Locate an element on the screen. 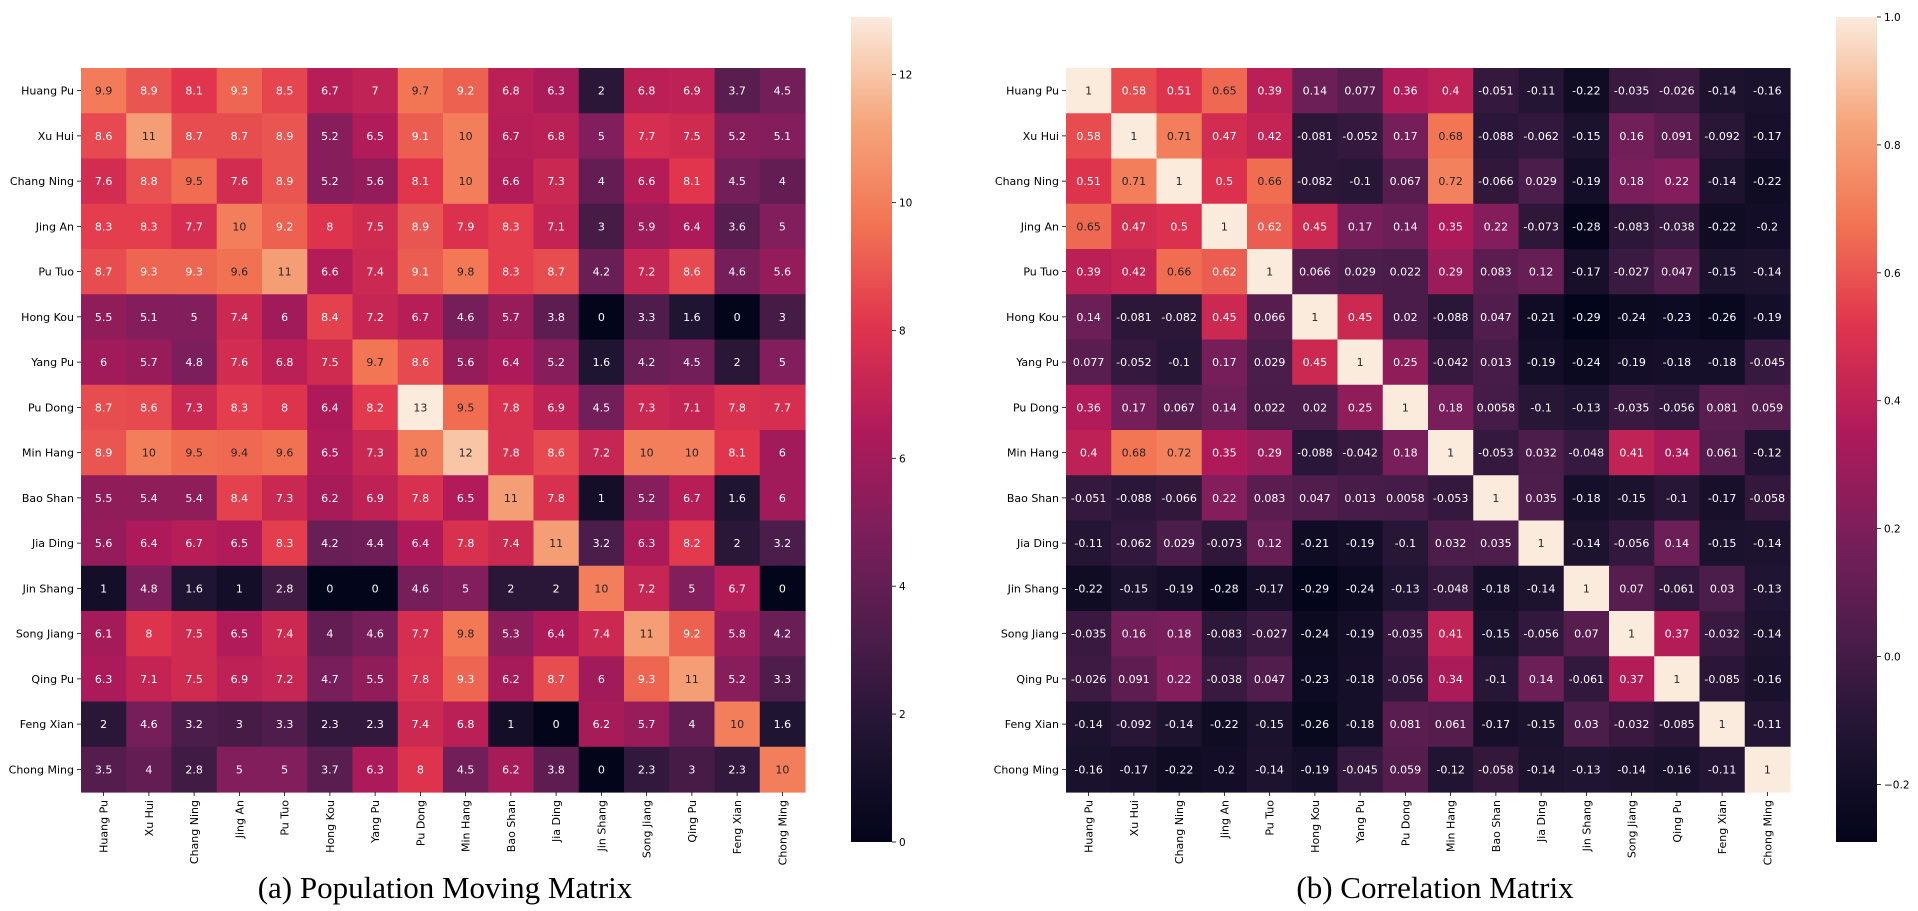 This screenshot has height=911, width=1918. cell-value-label: 8.6 is located at coordinates (149, 407).